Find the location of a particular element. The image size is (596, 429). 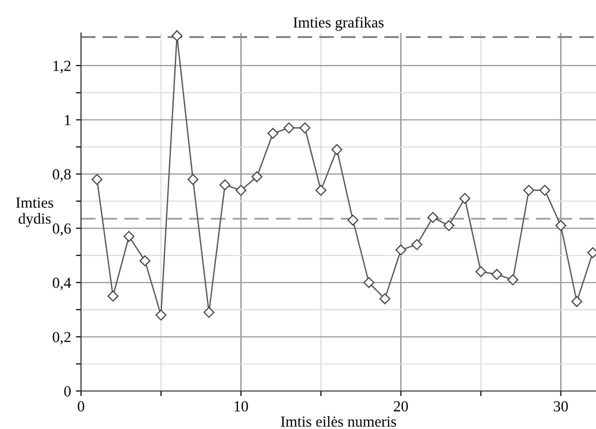

y-tick-label: 1 is located at coordinates (67, 120).